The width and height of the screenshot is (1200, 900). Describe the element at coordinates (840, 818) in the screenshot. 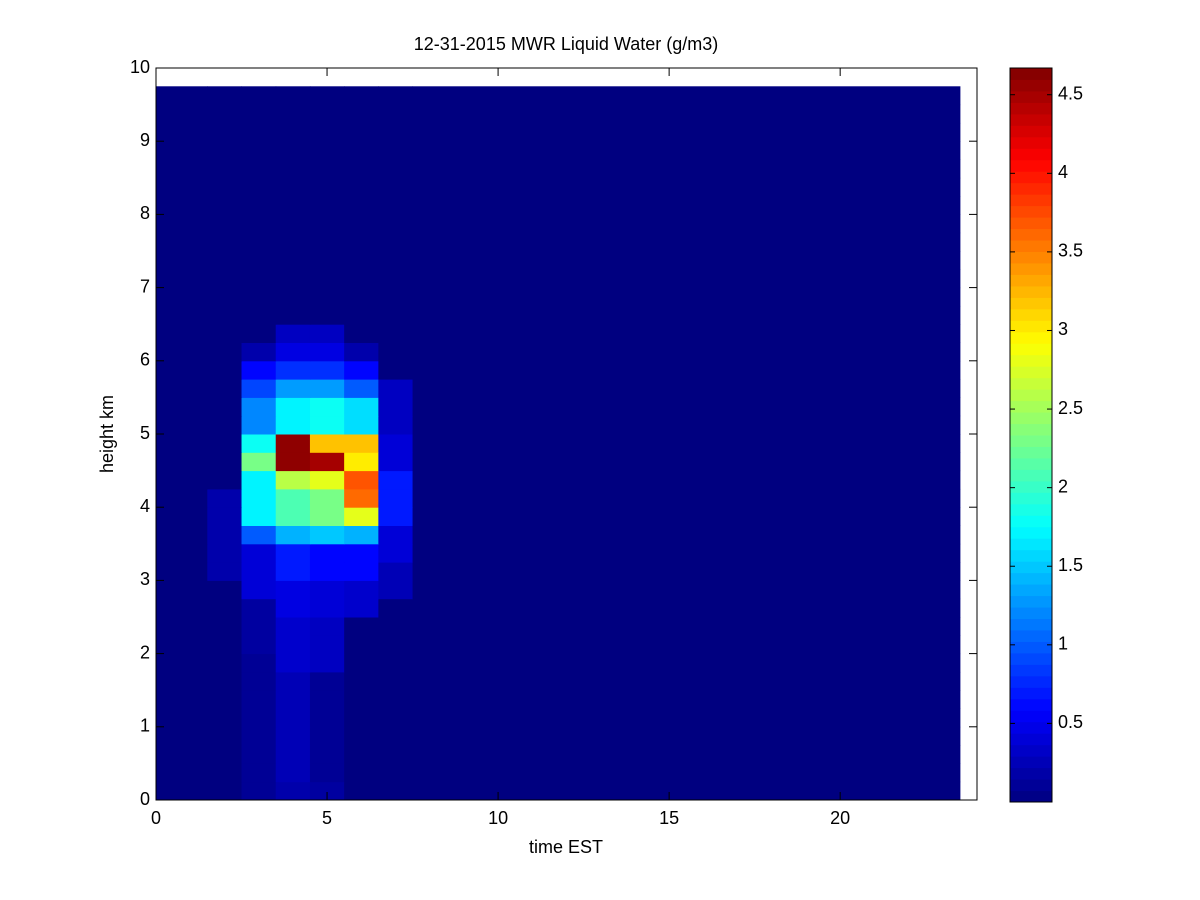

I see `x-tick-label: 20` at that location.